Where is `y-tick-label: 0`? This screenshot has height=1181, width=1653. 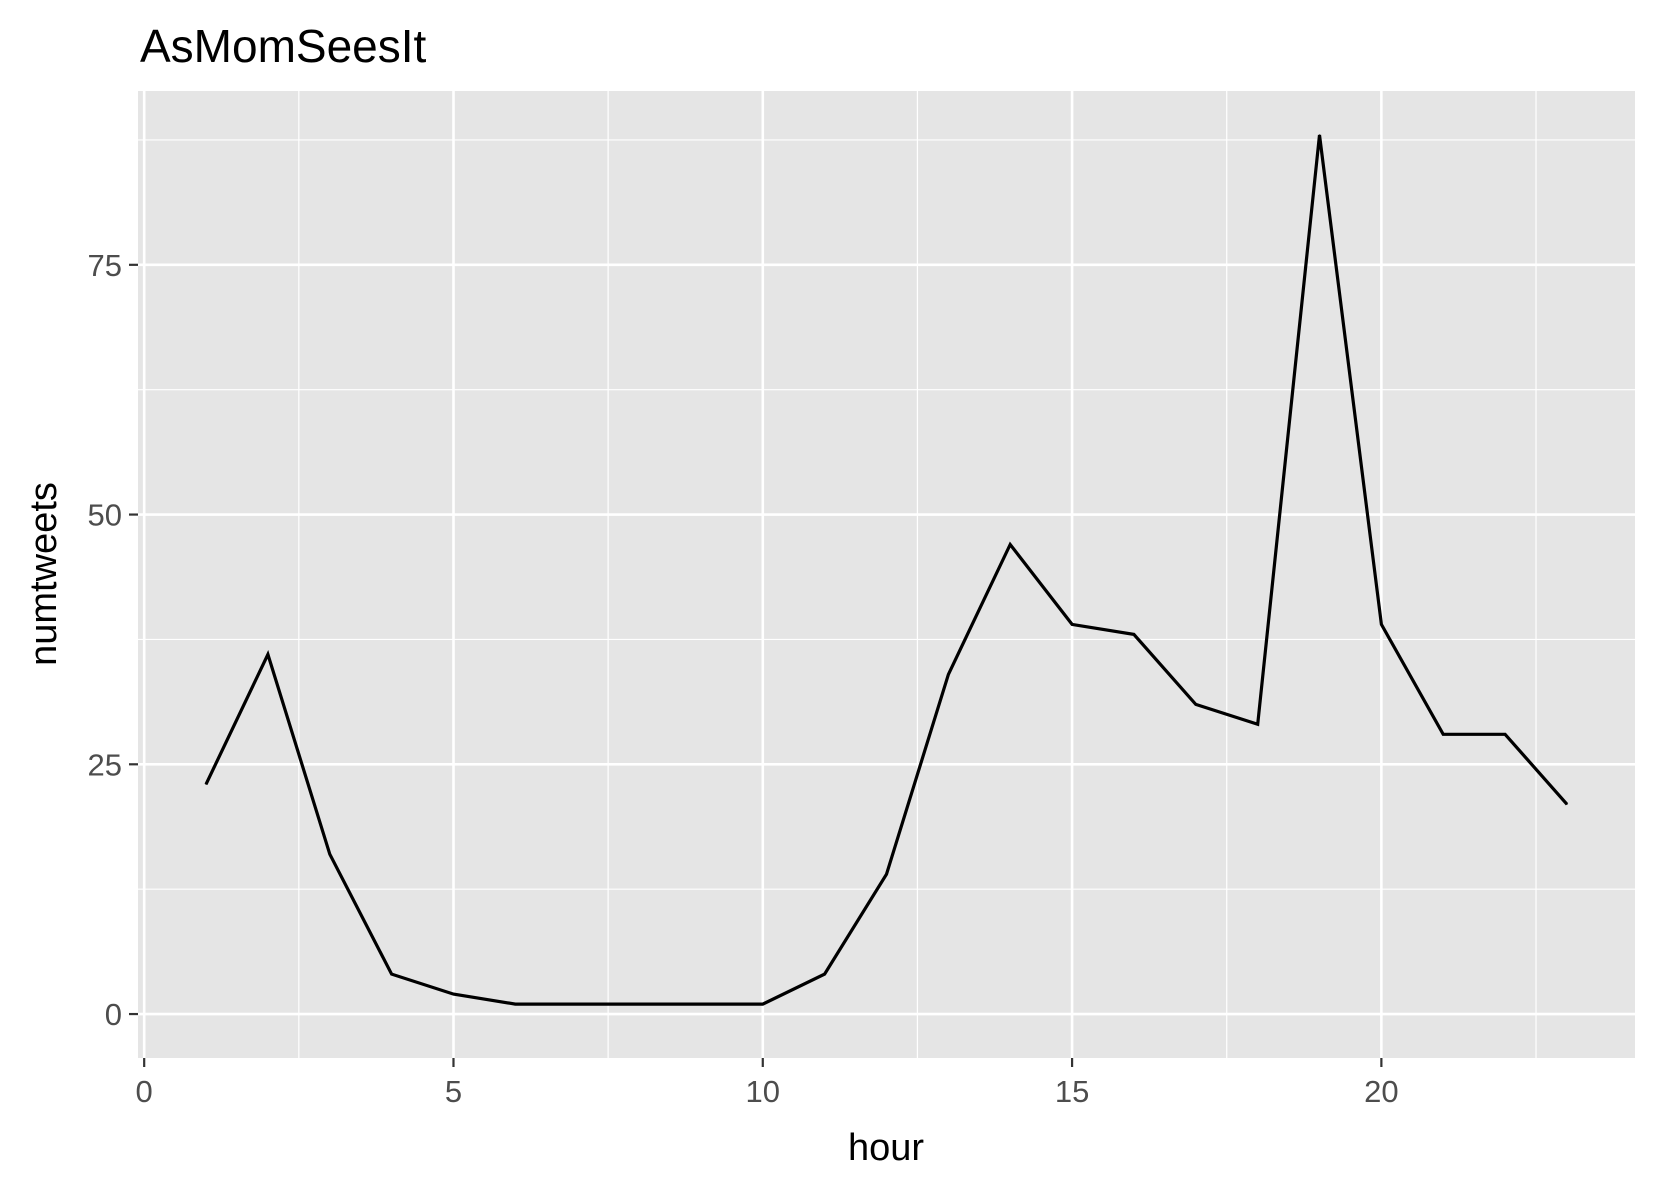 y-tick-label: 0 is located at coordinates (113, 1014).